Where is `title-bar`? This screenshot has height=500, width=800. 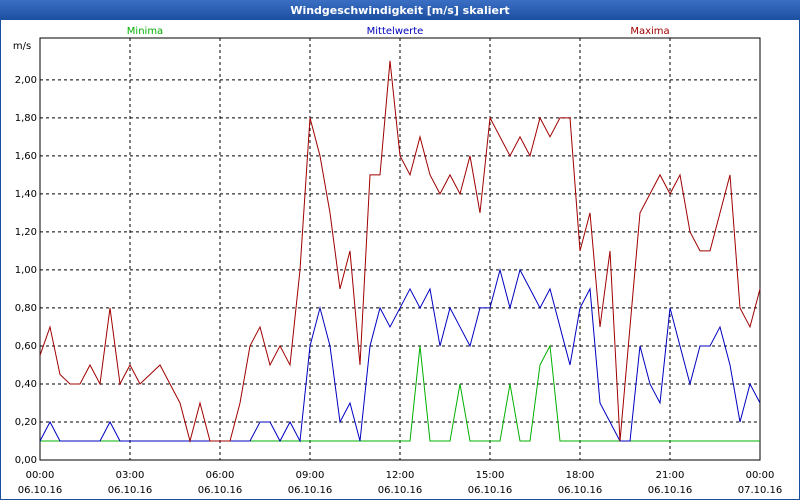 title-bar is located at coordinates (400, 10).